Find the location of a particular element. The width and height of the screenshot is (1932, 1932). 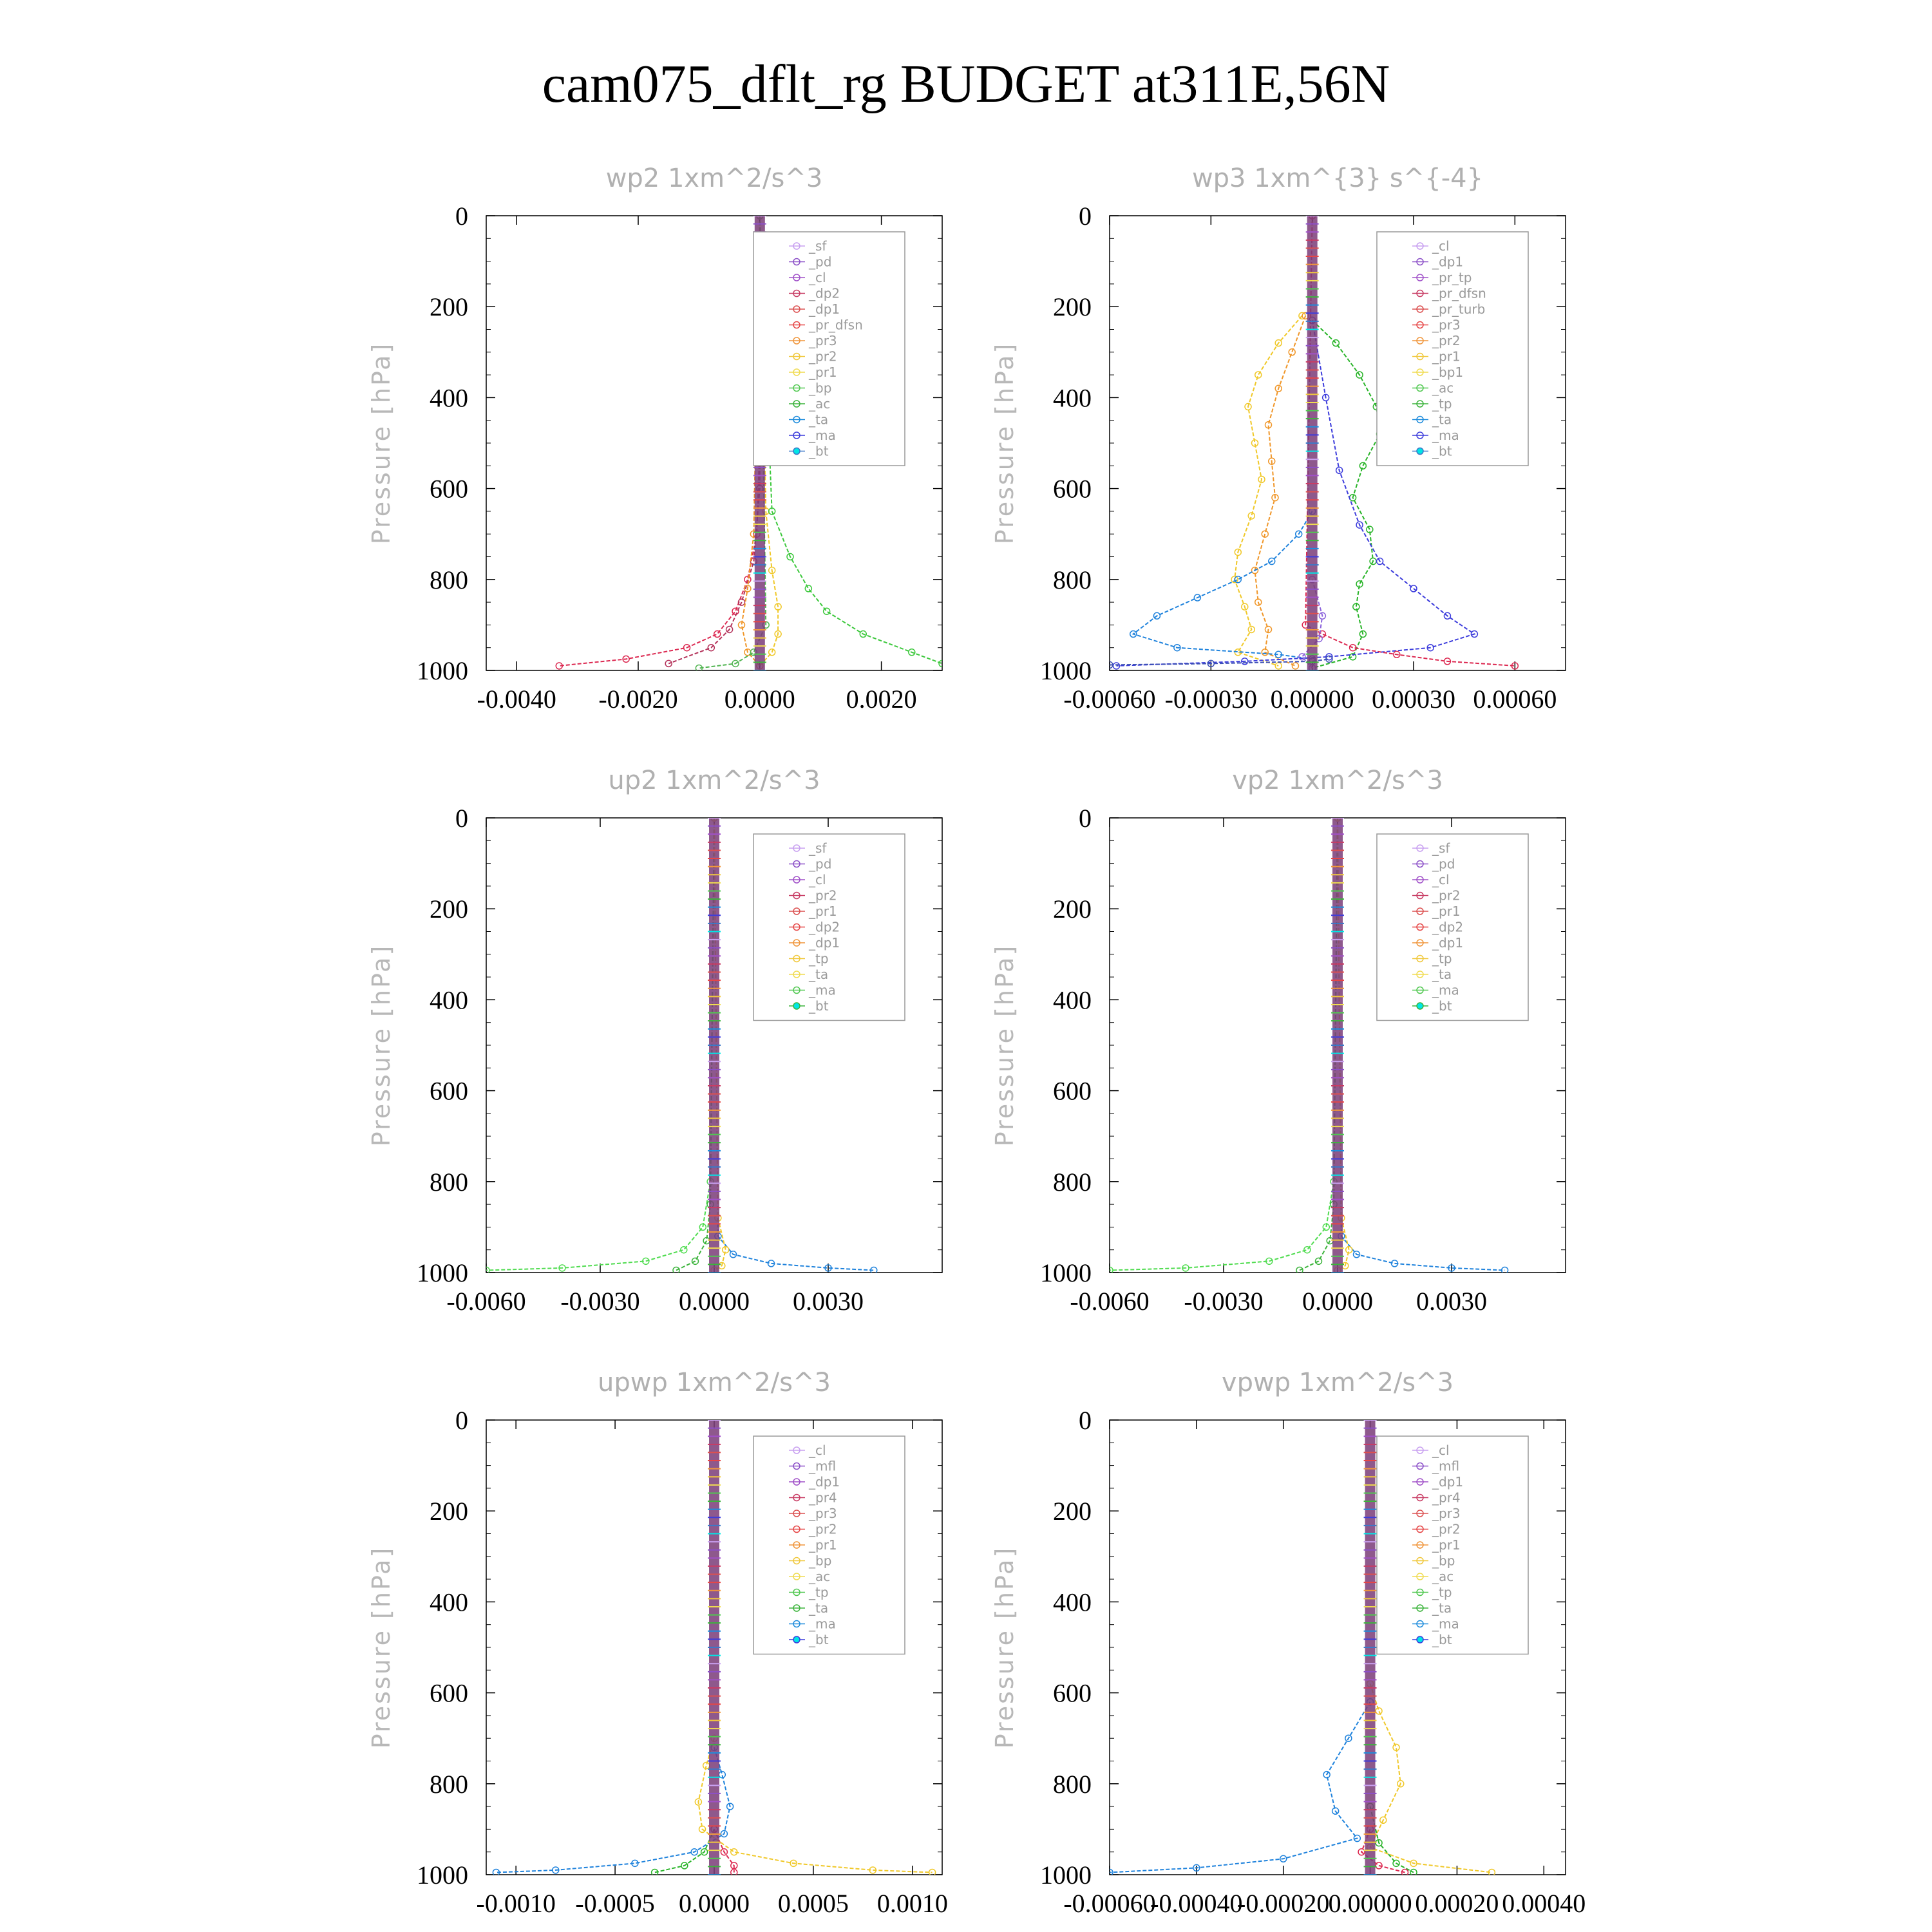

series-line-tp is located at coordinates (1240, 1787).